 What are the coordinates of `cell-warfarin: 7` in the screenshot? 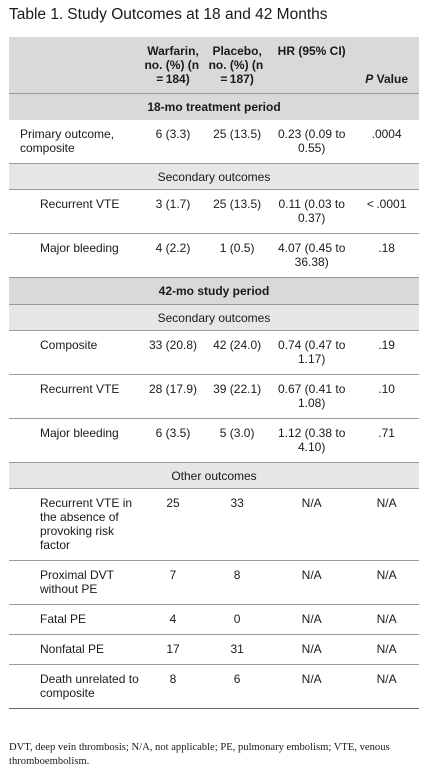 It's located at (173, 582).